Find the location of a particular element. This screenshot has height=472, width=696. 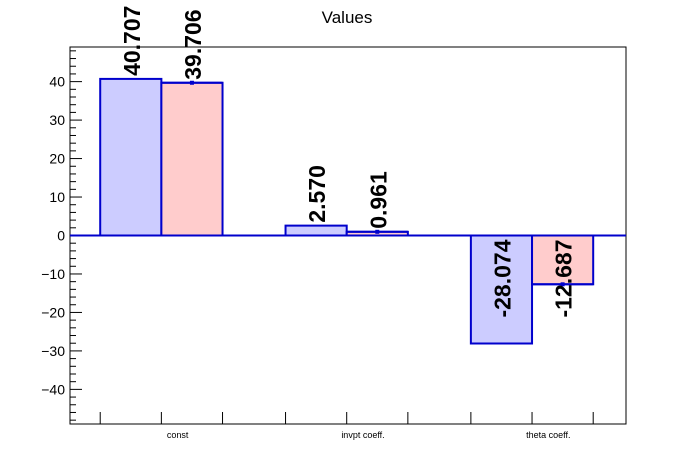

value-label-1-1: 40.707 is located at coordinates (132, 41).